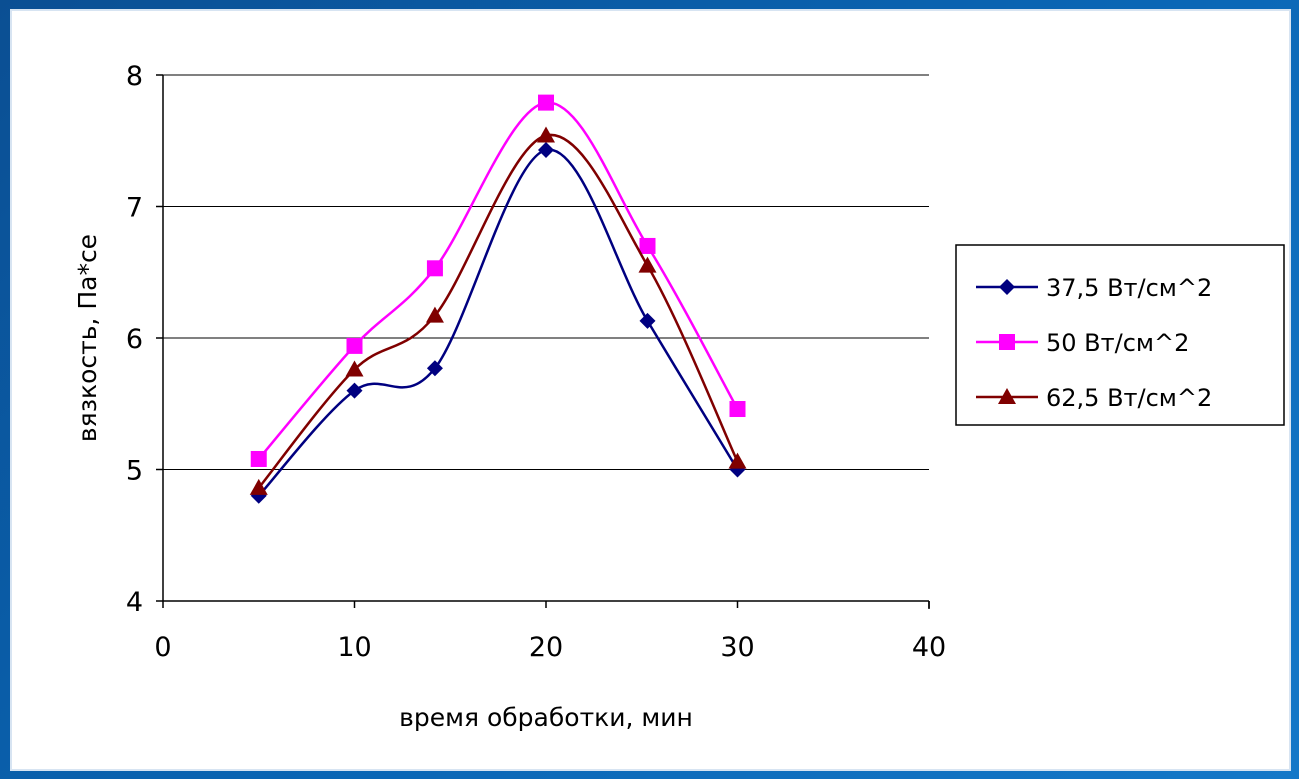  I want to click on legend: 37,5 Вт/см^2 50 Вт/см^2 62,5 Вт/см^2, so click(1120, 335).